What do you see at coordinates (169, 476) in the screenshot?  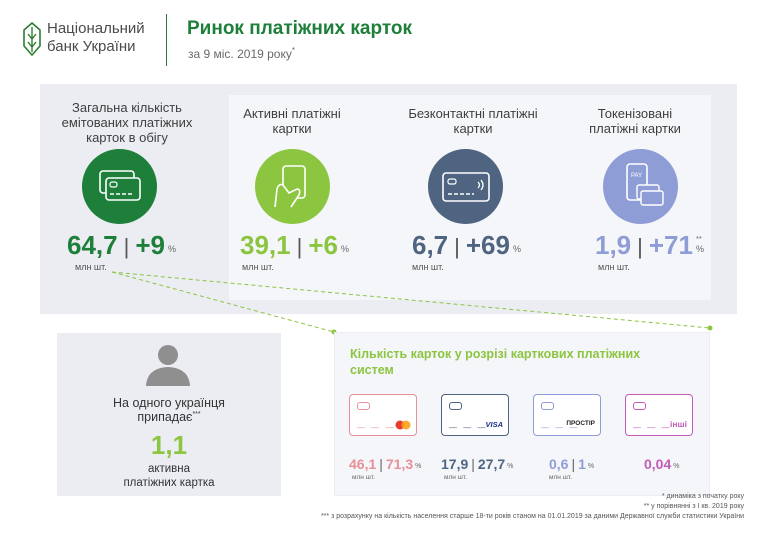 I see `per-capita-sub: активна платіжних картка` at bounding box center [169, 476].